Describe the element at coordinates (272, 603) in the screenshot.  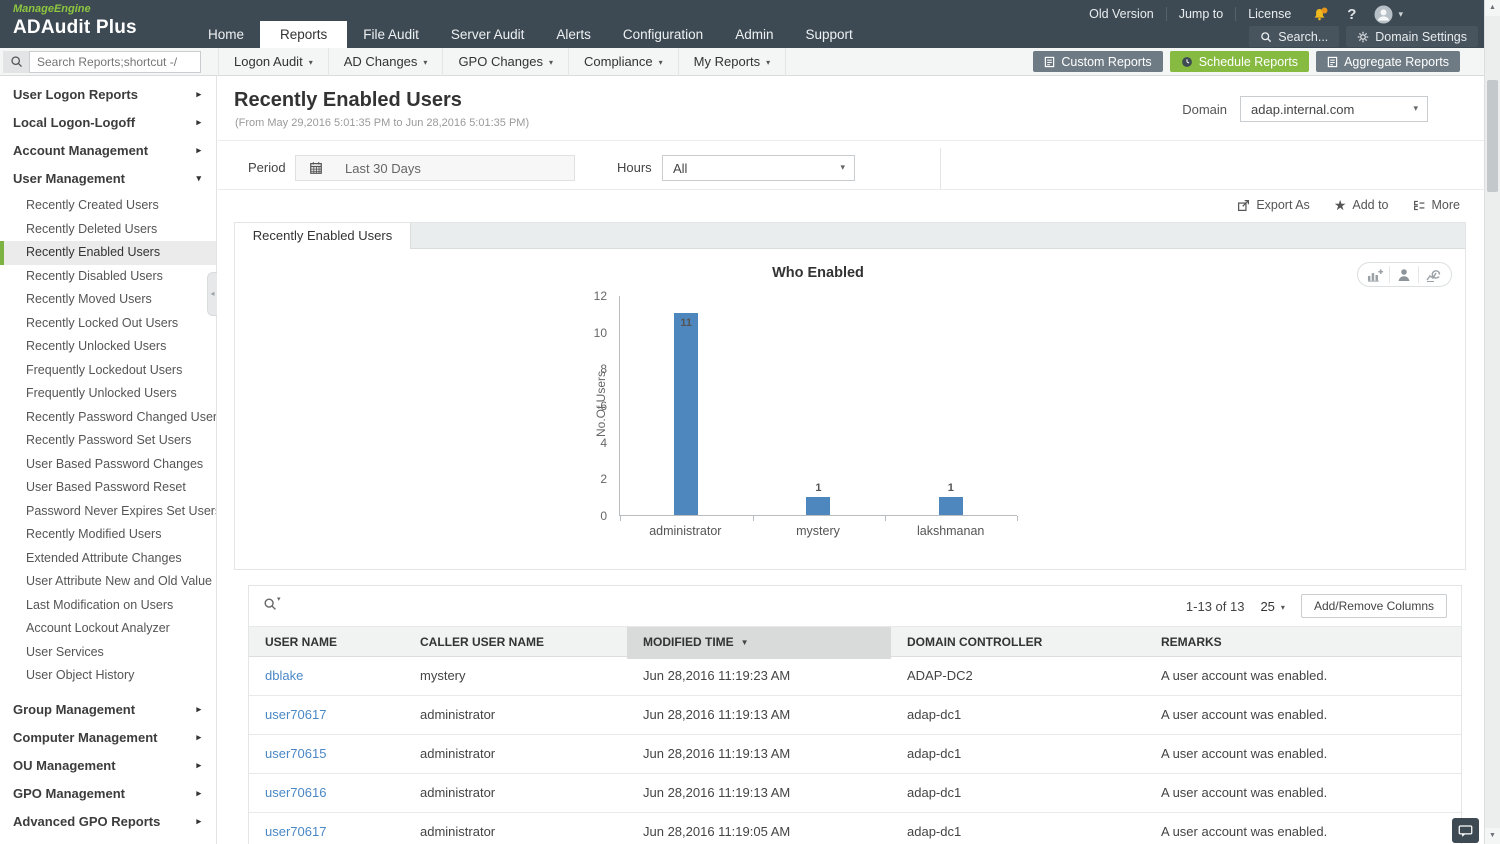
I see `table-search-icon: ▾` at that location.